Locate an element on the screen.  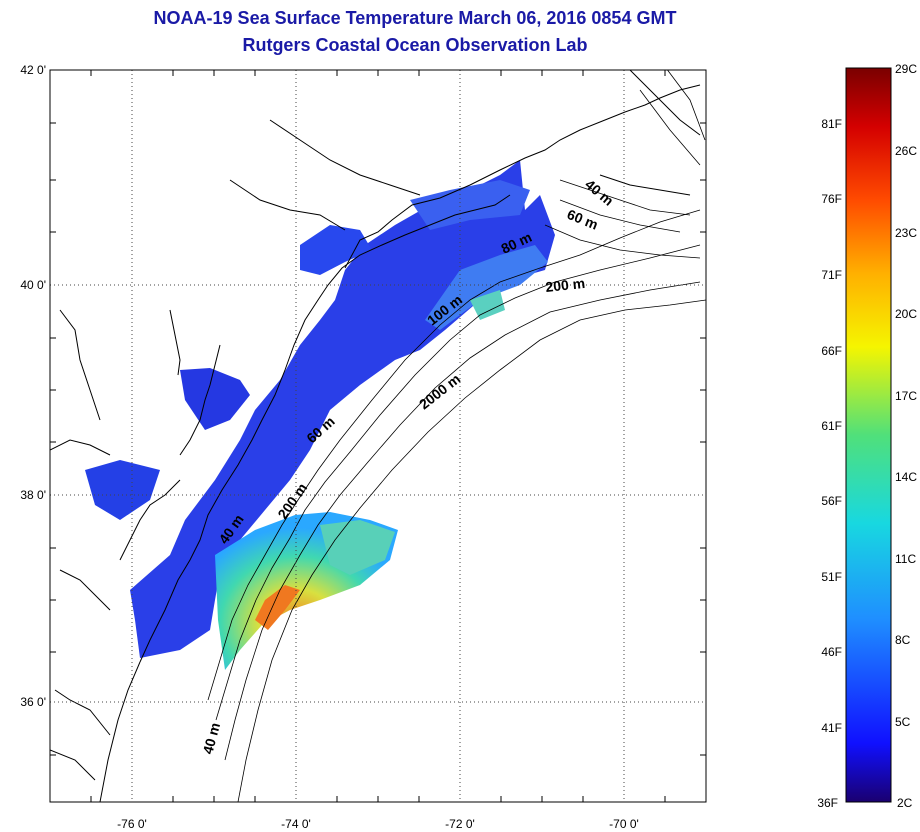
lat-label-38: 38 0' is located at coordinates (33, 495).